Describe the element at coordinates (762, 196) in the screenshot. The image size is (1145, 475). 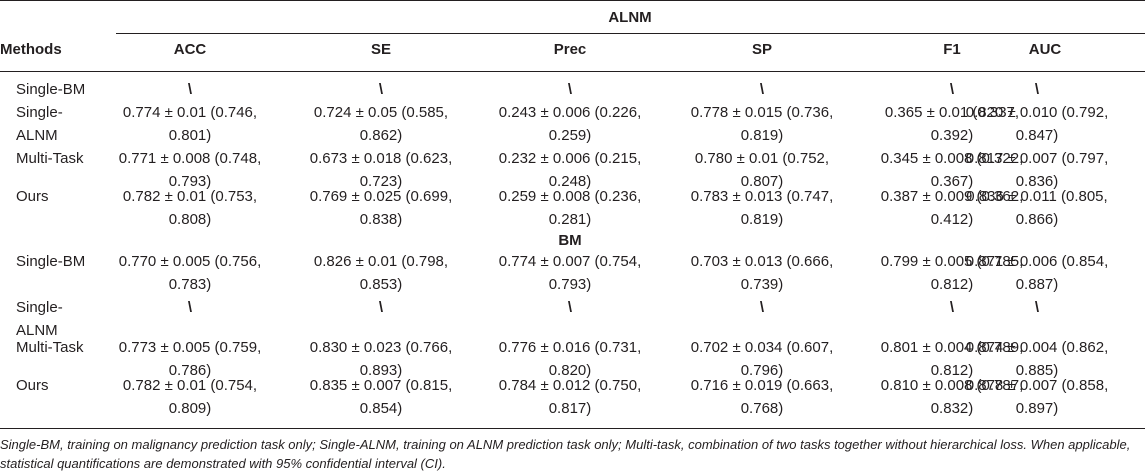
I see `cell-line: 0.783 ± 0.013 (0.747,` at that location.